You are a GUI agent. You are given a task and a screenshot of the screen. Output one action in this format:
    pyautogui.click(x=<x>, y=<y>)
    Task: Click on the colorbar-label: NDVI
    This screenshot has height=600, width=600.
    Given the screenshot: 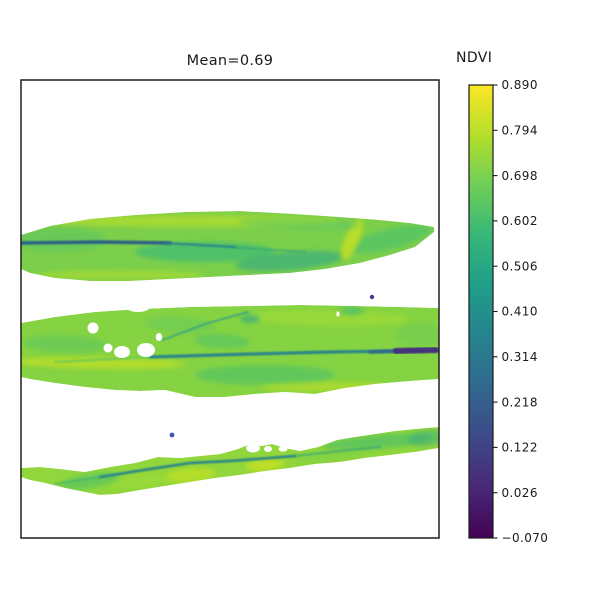 What is the action you would take?
    pyautogui.click(x=474, y=58)
    